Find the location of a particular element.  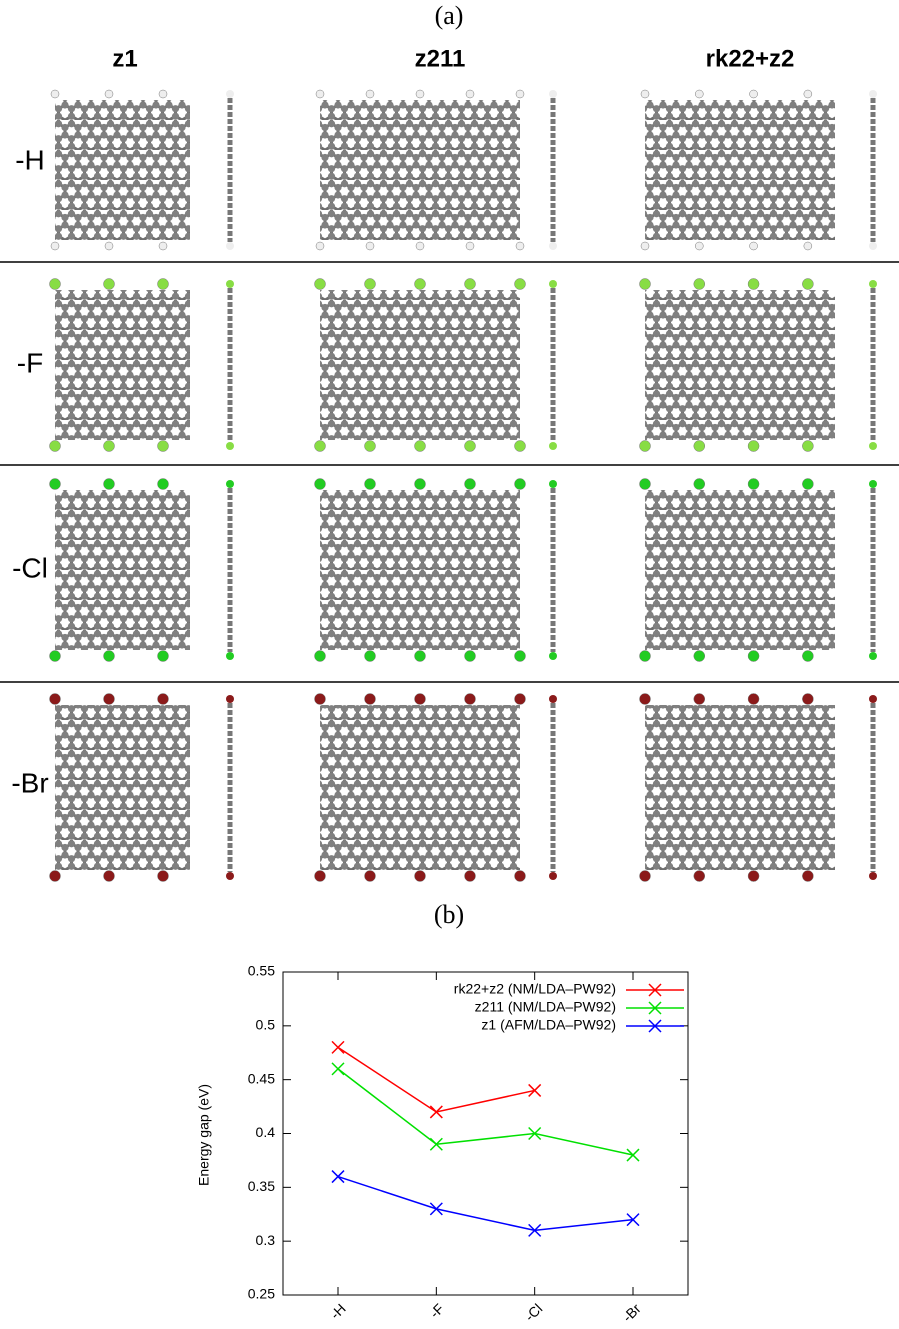

y-tick-label: 0.55 is located at coordinates (261, 971).